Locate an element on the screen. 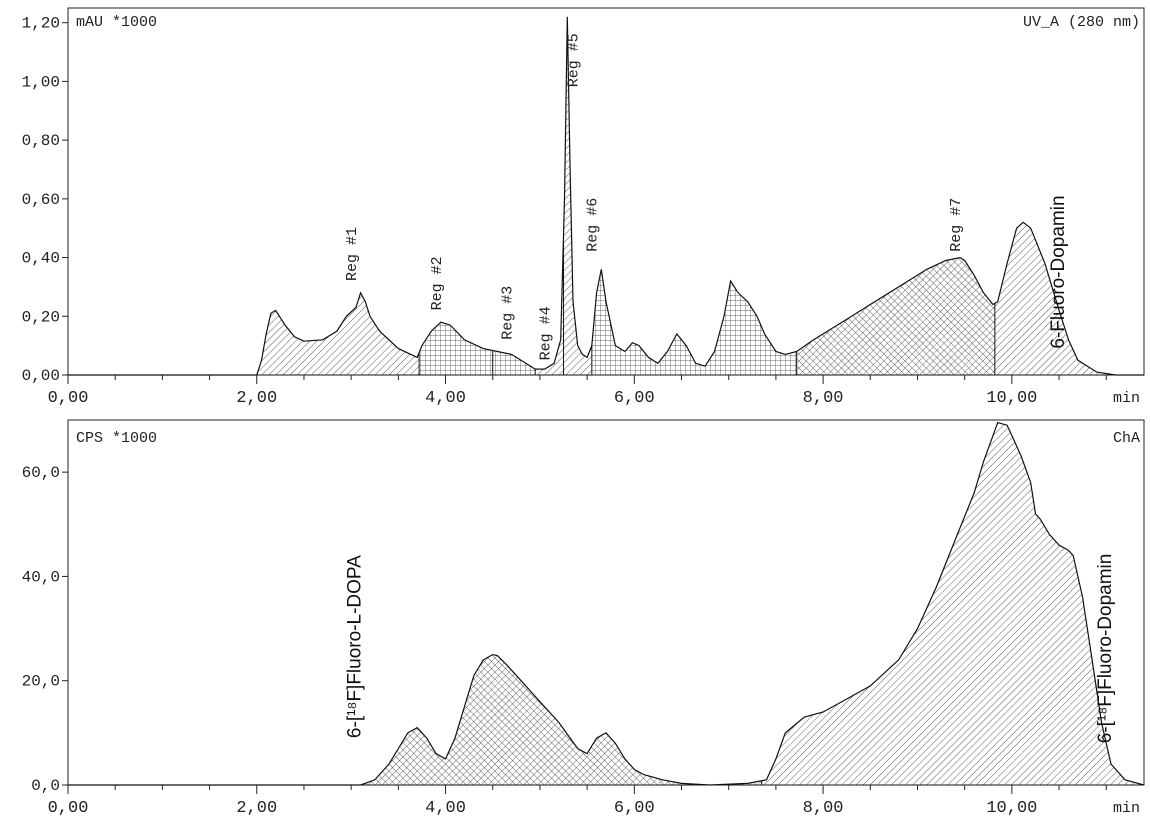  radio-x-tick-label: 0,00 is located at coordinates (68, 808).